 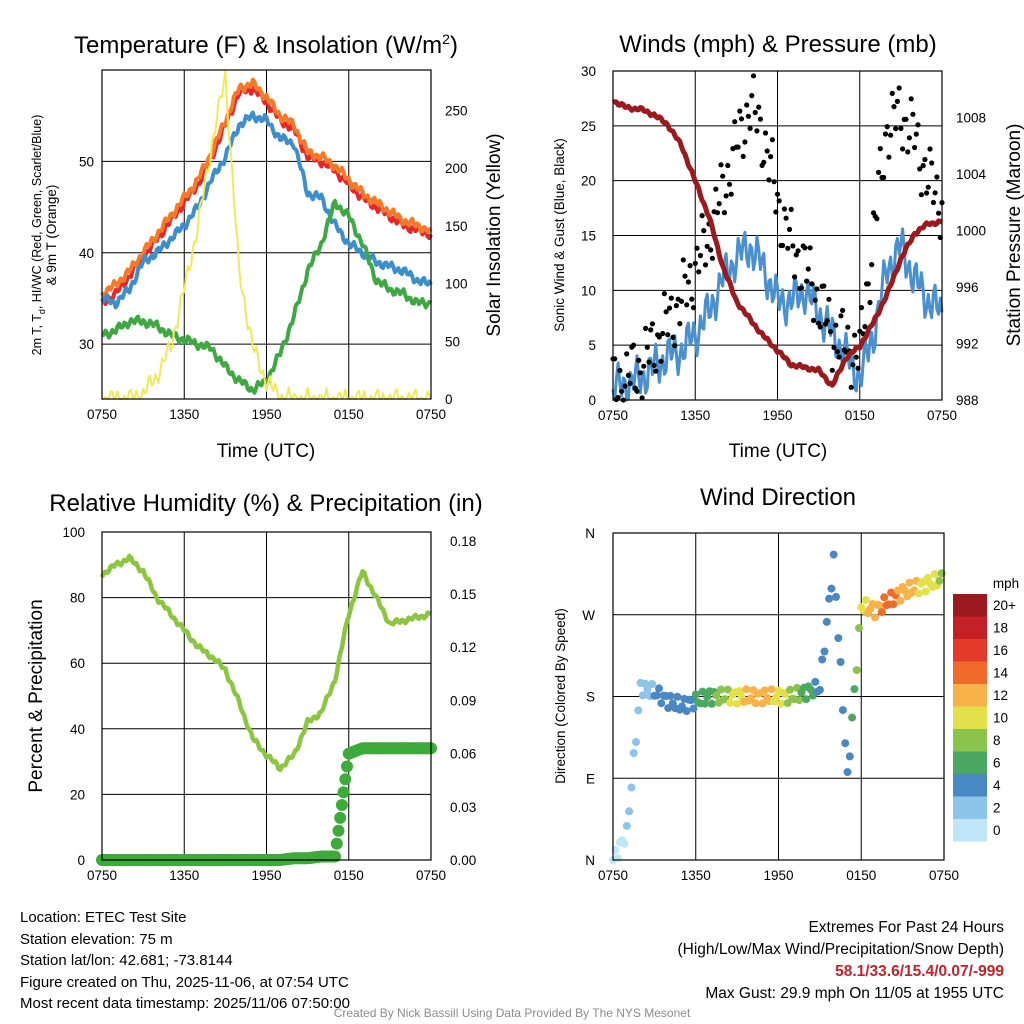 I want to click on precip-ytick-label: 0.15, so click(x=463, y=594).